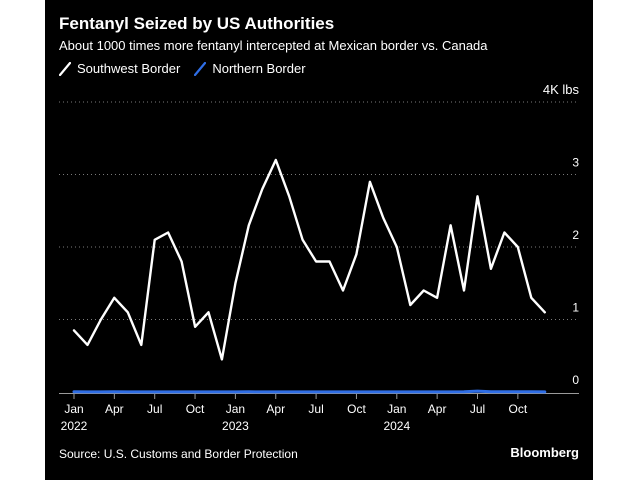 The height and width of the screenshot is (480, 640). What do you see at coordinates (575, 163) in the screenshot?
I see `y-tick-label: 3` at bounding box center [575, 163].